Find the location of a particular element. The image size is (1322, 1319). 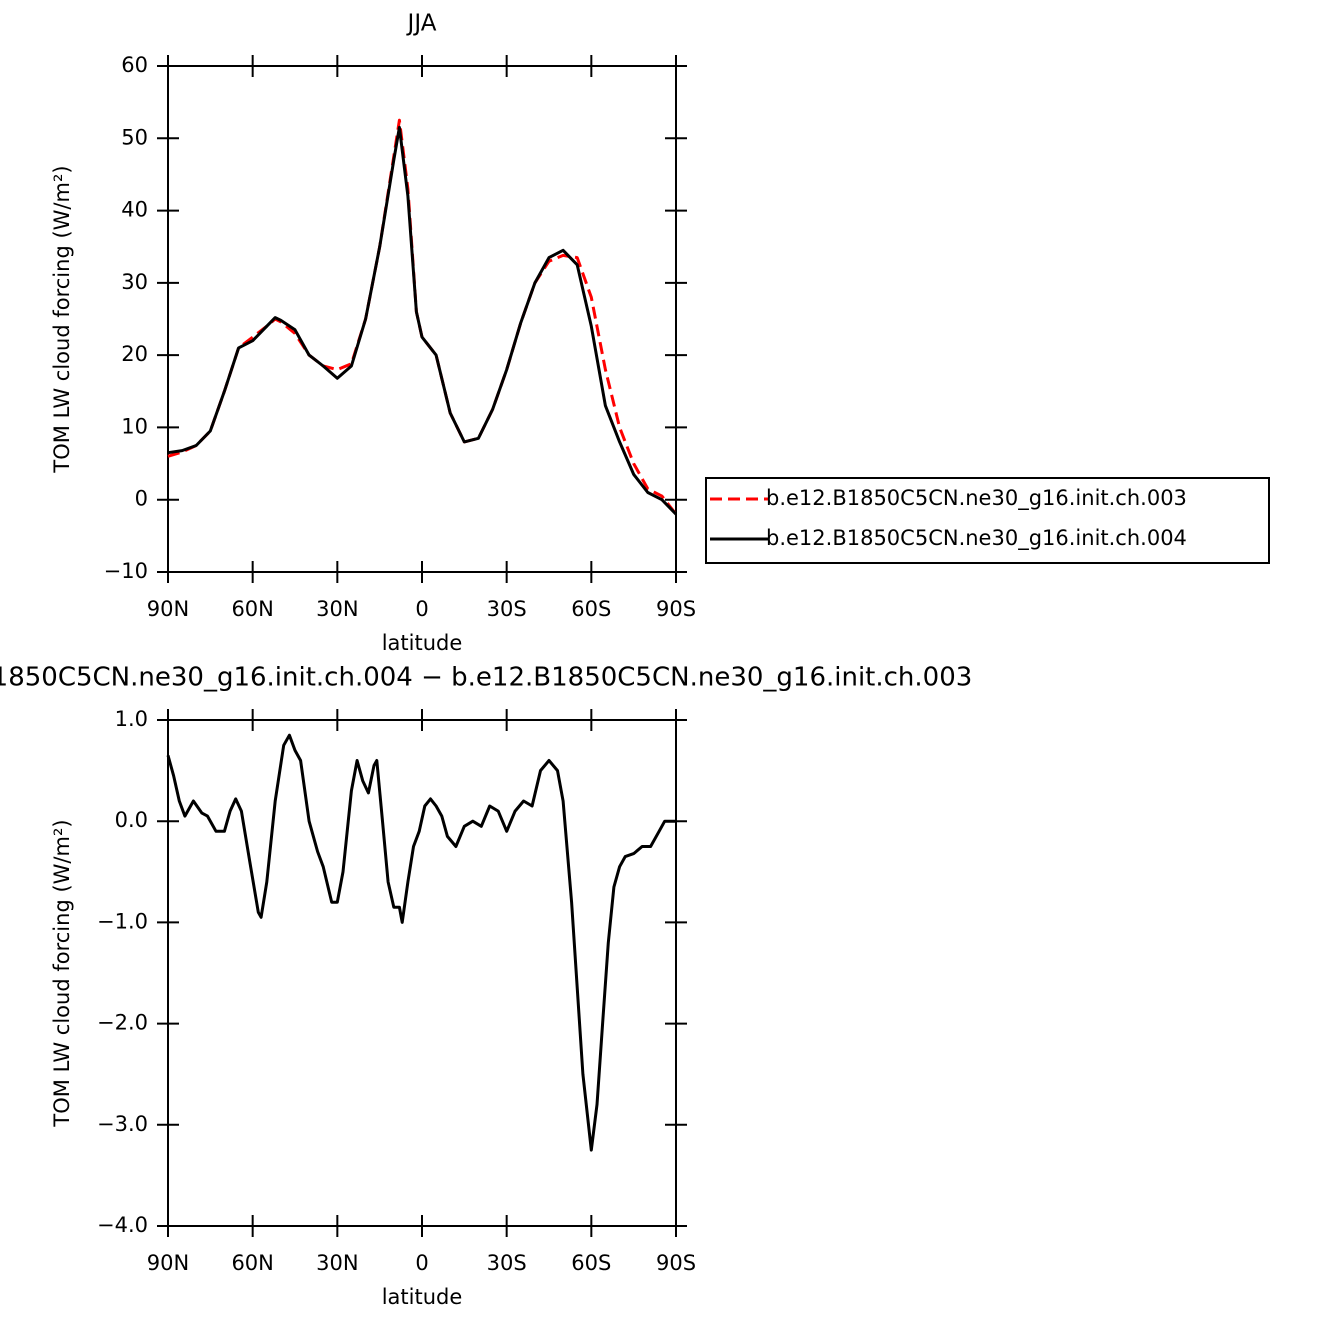

y-tick-label: 40 is located at coordinates (134, 210).